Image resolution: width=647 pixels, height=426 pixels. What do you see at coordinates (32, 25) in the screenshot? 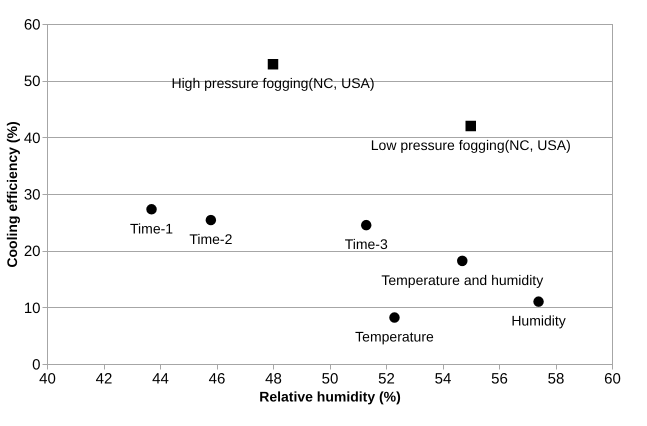
I see `y-tick-label: 60` at bounding box center [32, 25].